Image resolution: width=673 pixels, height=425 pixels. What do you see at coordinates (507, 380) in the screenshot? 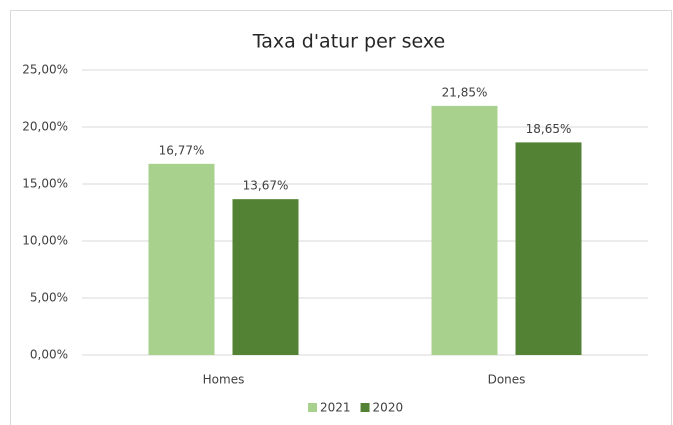
I see `x-tick-label: Dones` at bounding box center [507, 380].